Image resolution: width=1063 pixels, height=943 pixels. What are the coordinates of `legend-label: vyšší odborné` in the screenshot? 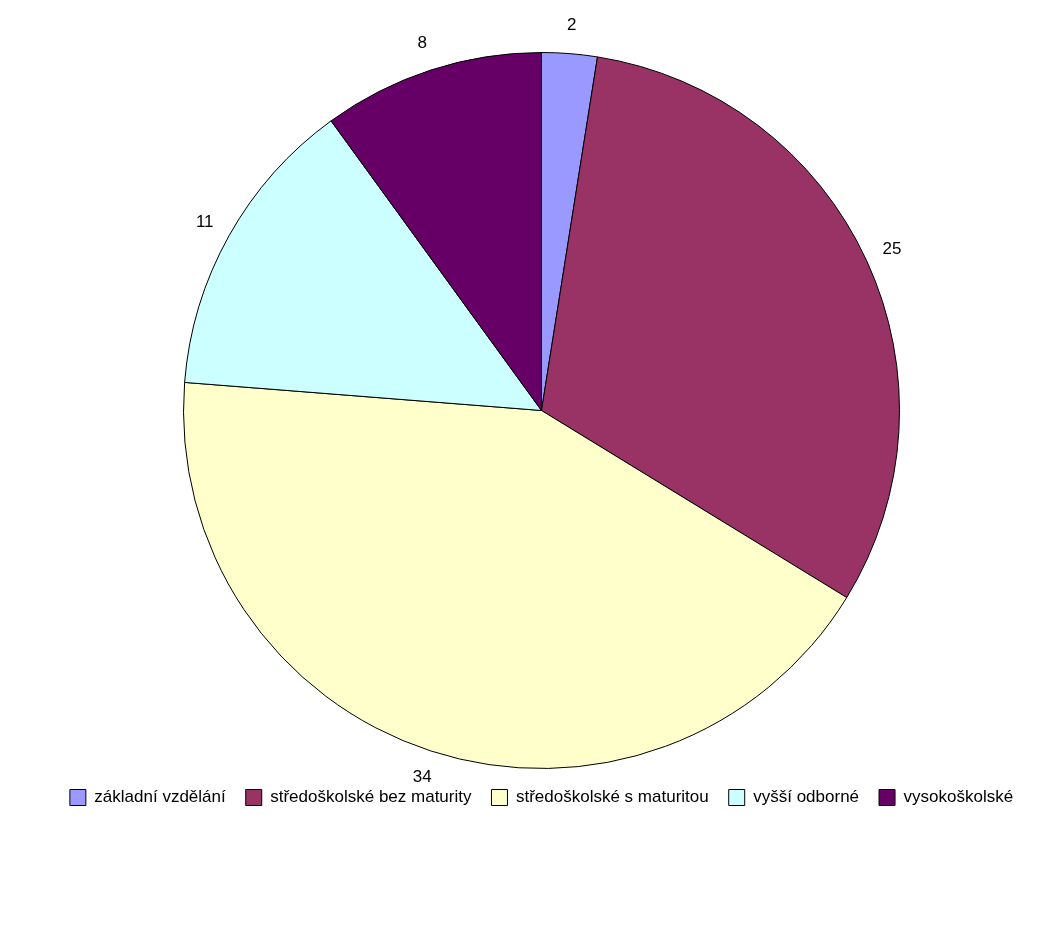 It's located at (806, 797).